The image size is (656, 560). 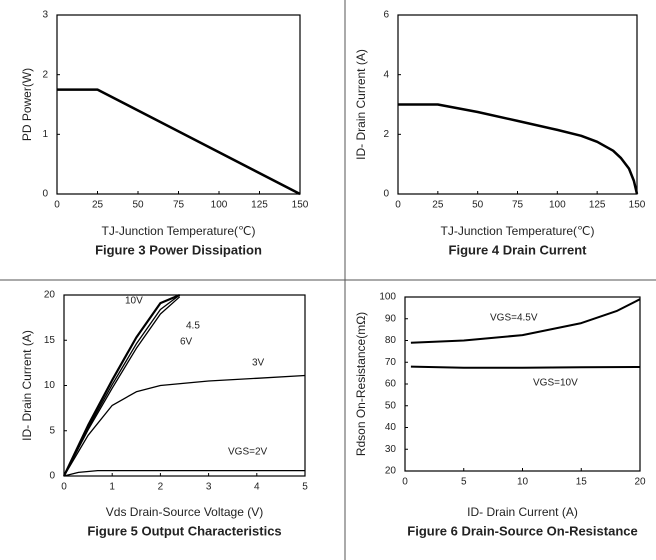 I want to click on series-label: 6V, so click(x=186, y=342).